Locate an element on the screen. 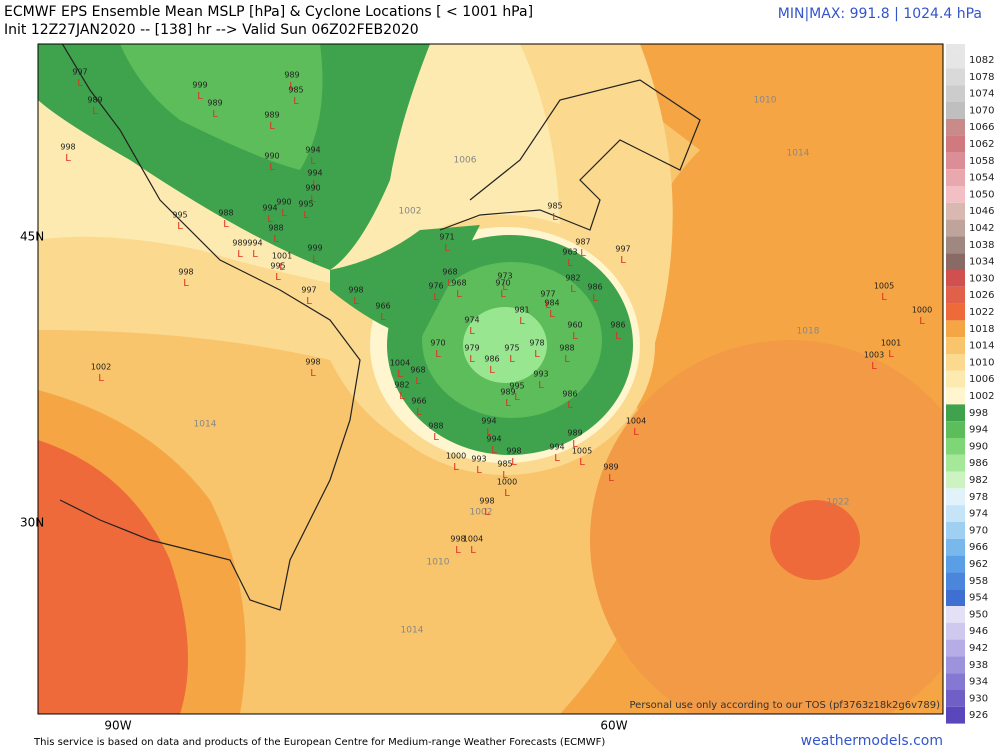 Image resolution: width=1000 pixels, height=754 pixels. colorbar-label: 990 is located at coordinates (978, 446).